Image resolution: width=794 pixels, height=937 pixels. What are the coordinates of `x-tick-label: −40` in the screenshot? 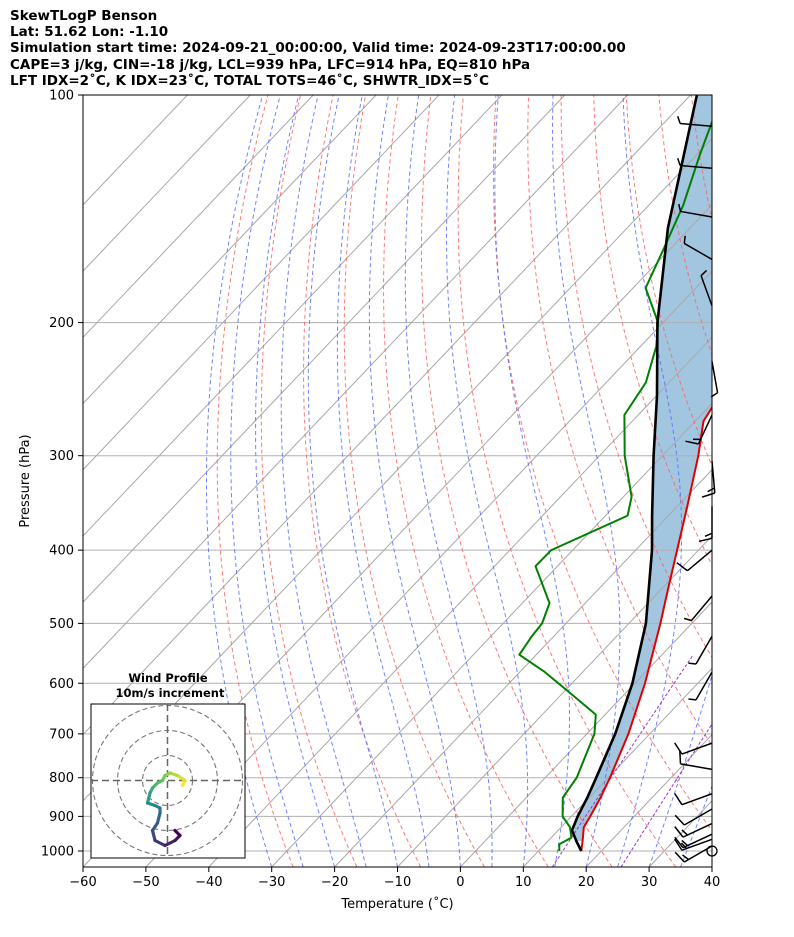 It's located at (208, 882).